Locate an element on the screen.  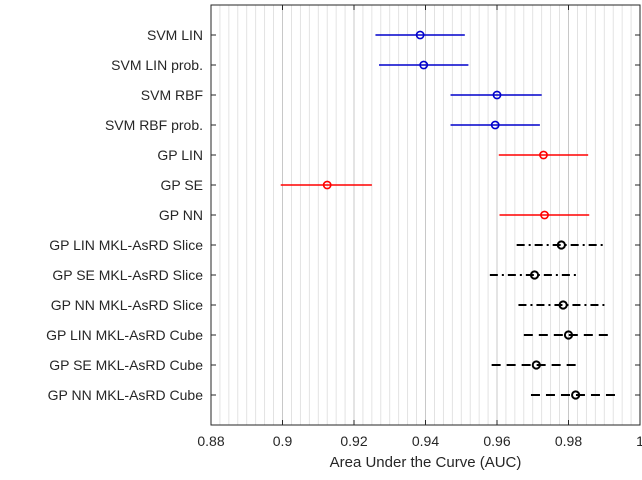
category-label: SVM LIN is located at coordinates (175, 35).